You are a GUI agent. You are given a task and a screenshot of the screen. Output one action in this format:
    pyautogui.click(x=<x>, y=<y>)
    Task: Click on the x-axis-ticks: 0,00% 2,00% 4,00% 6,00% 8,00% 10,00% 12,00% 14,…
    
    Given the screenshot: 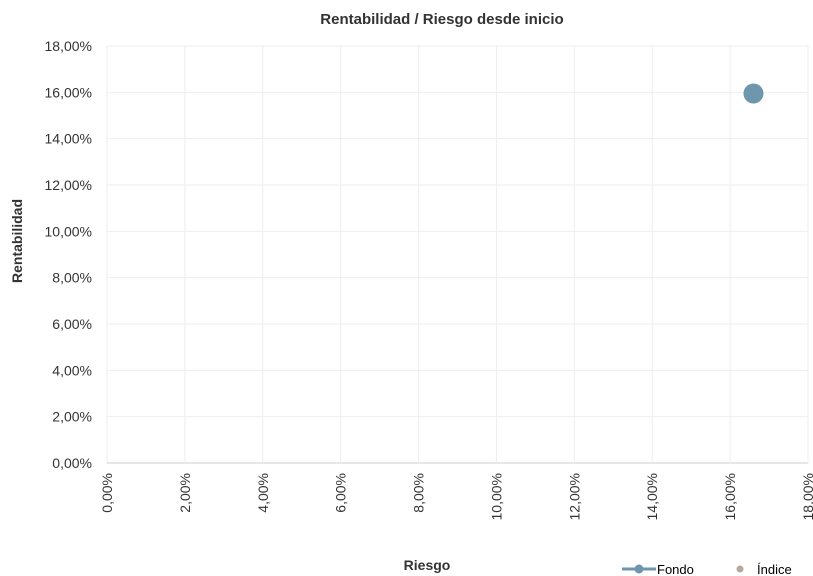 What is the action you would take?
    pyautogui.click(x=456, y=496)
    